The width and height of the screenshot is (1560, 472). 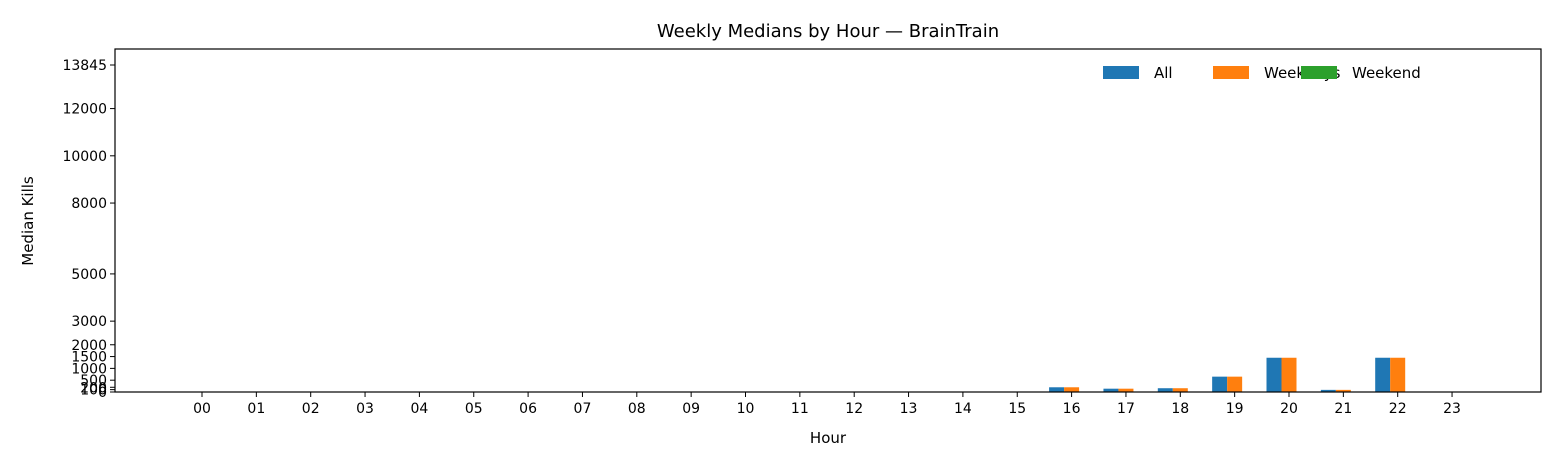 What do you see at coordinates (89, 346) in the screenshot?
I see `y-tick-label-2000: 2000` at bounding box center [89, 346].